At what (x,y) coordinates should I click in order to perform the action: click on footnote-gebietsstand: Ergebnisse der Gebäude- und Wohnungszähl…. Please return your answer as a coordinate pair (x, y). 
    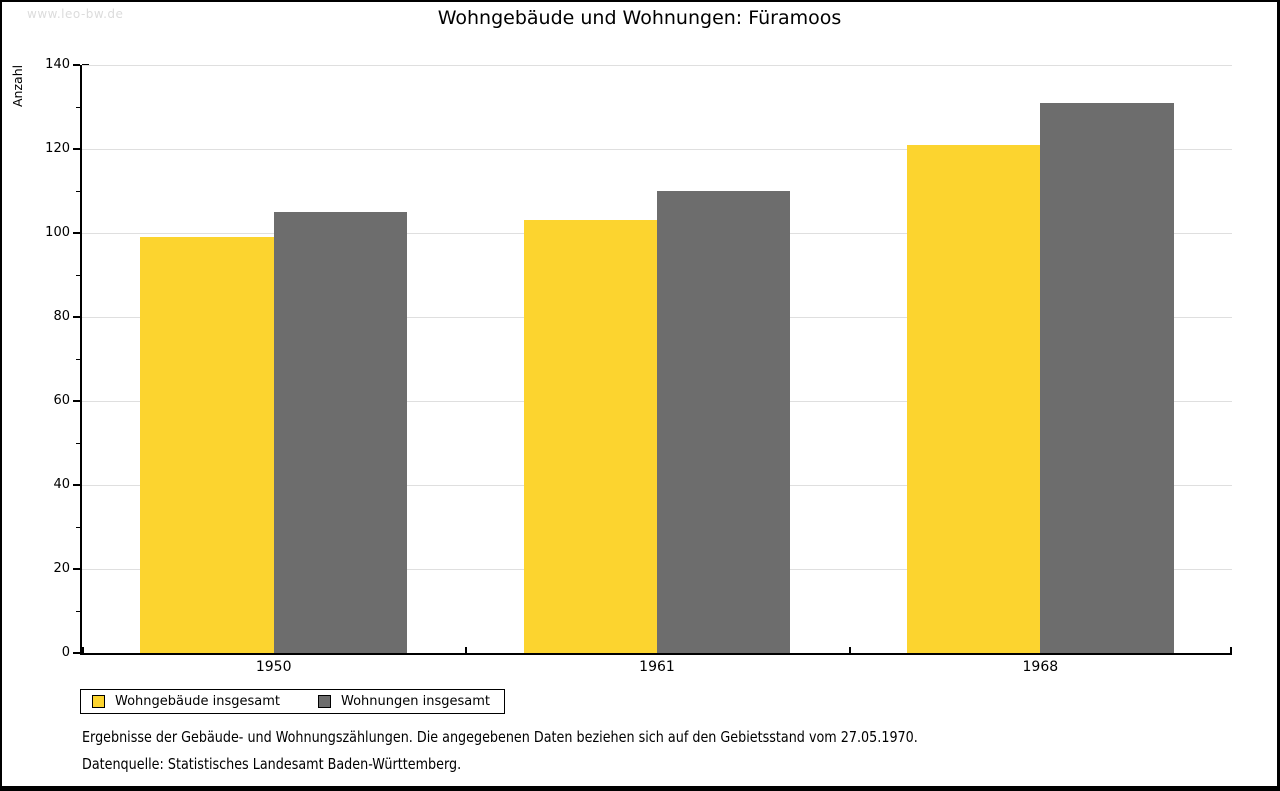
    Looking at the image, I should click on (500, 737).